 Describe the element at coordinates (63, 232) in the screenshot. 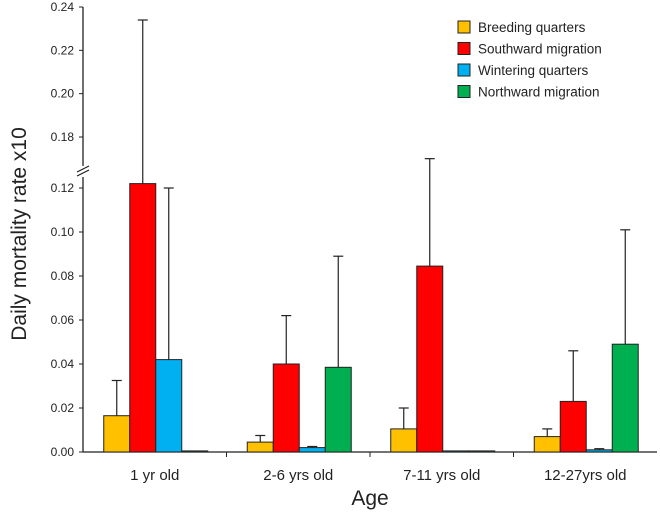

I see `y-tick-label: 0.10` at that location.